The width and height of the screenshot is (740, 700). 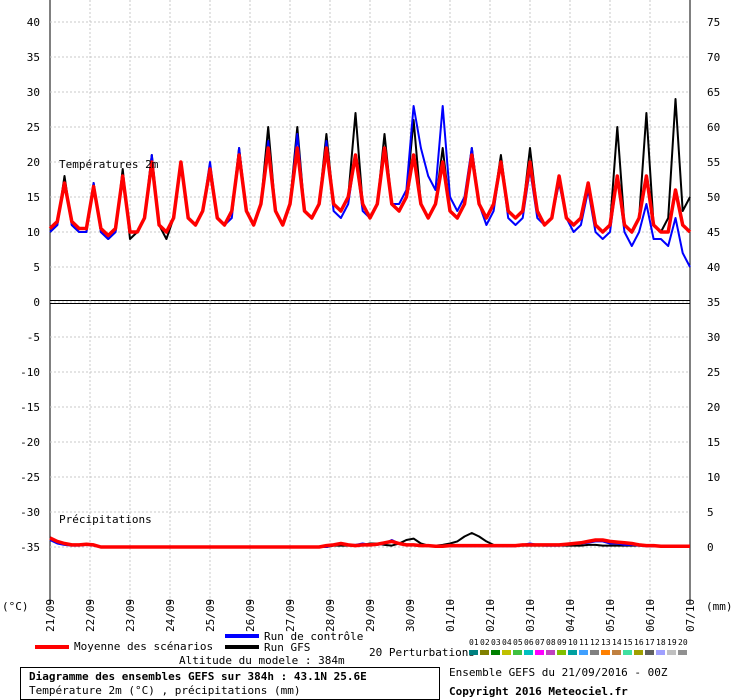 I want to click on perturbation-number: 13, so click(x=606, y=642).